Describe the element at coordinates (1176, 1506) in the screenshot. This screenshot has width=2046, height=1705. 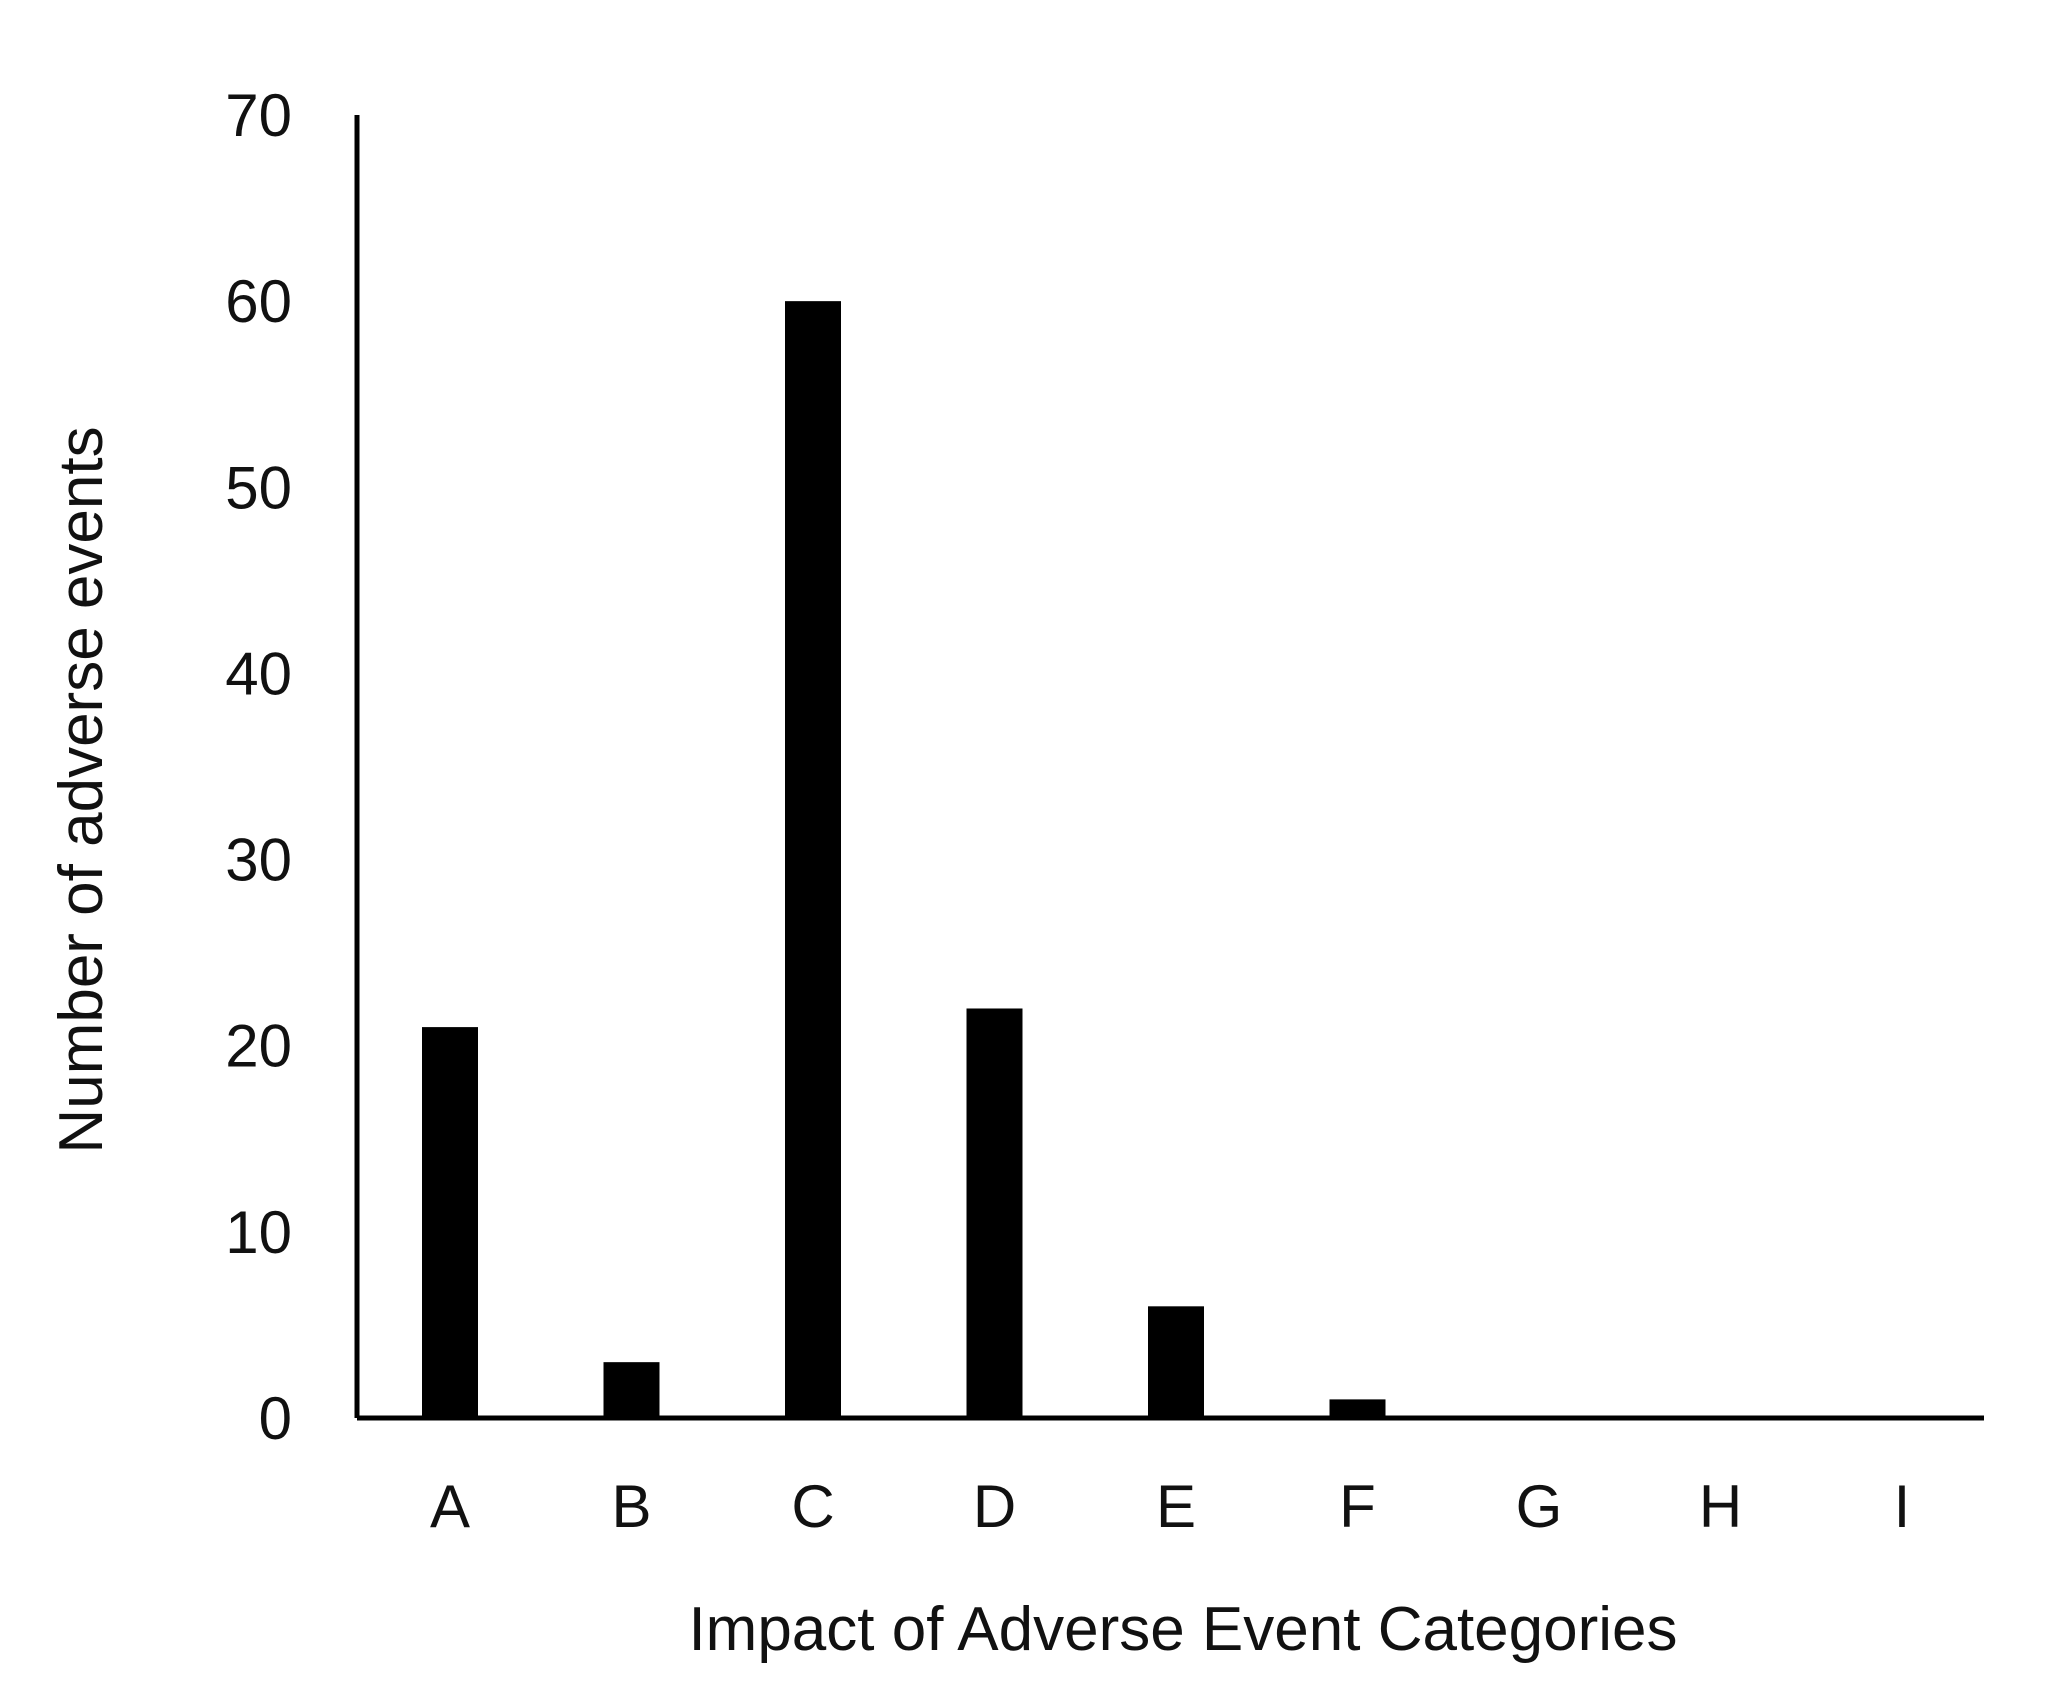
I see `x-tick-label: E` at that location.